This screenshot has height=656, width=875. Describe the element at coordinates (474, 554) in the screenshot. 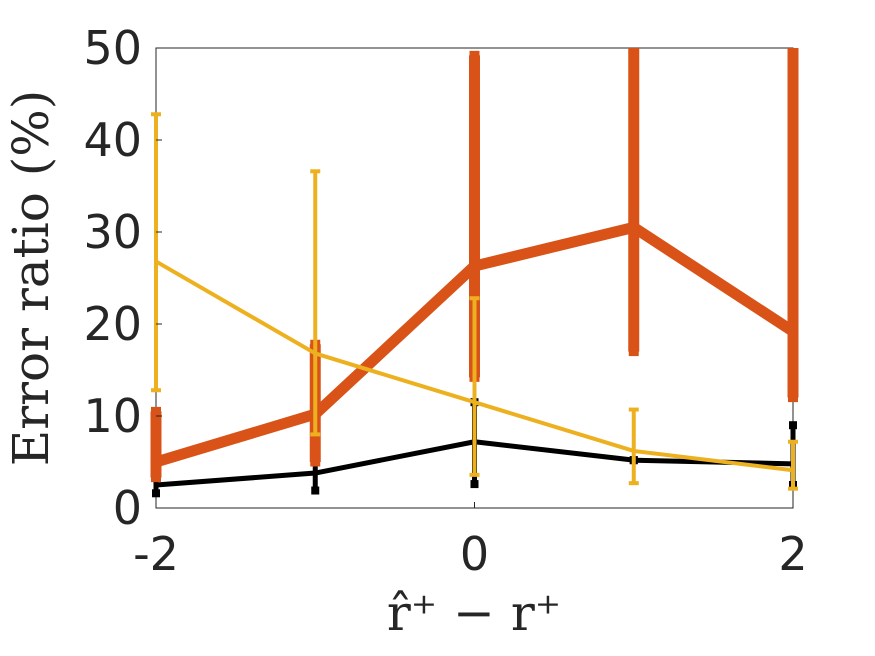

I see `x-tick-label: 0` at that location.